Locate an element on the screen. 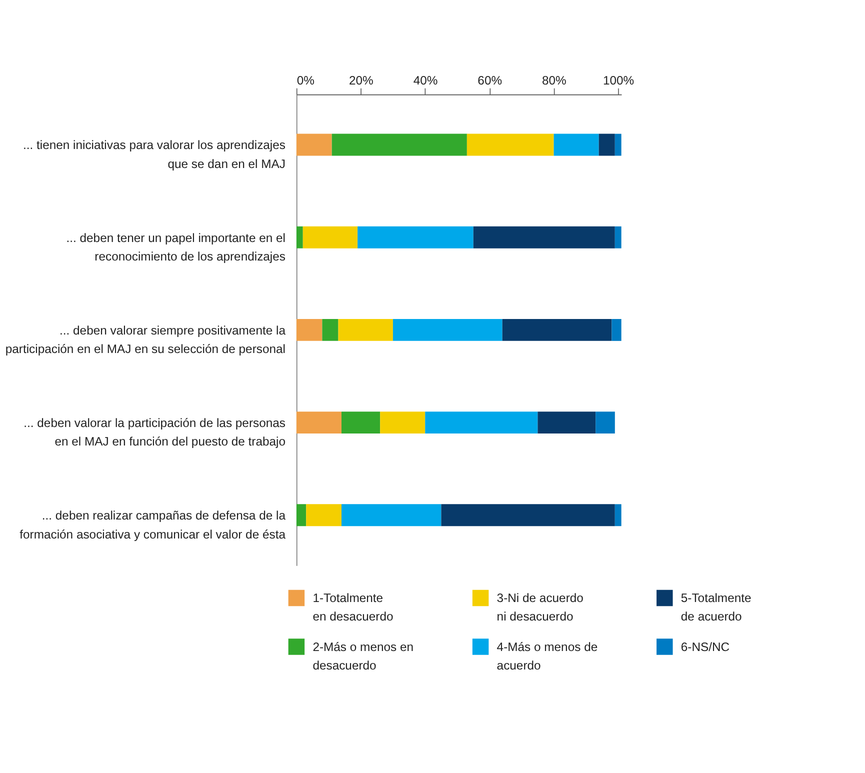  legend-label: 6-NS/NC is located at coordinates (705, 647).